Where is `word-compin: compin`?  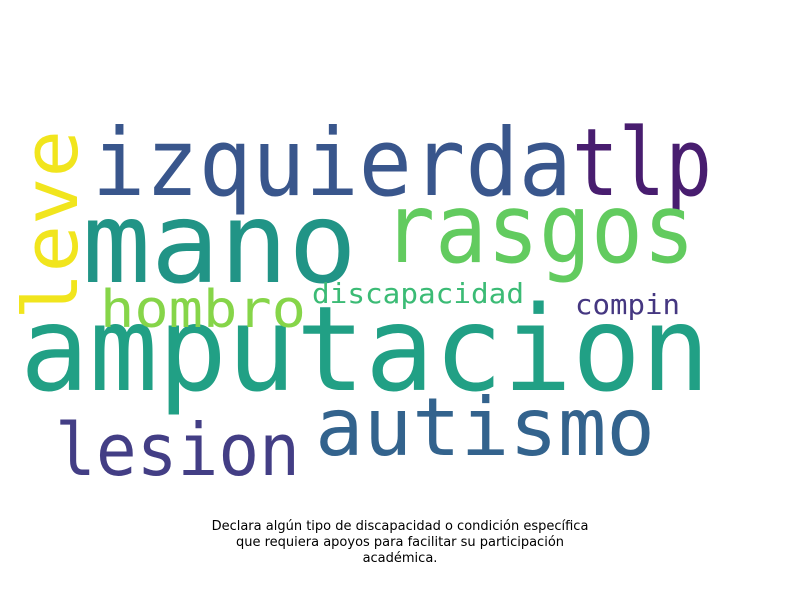
word-compin: compin is located at coordinates (627, 304).